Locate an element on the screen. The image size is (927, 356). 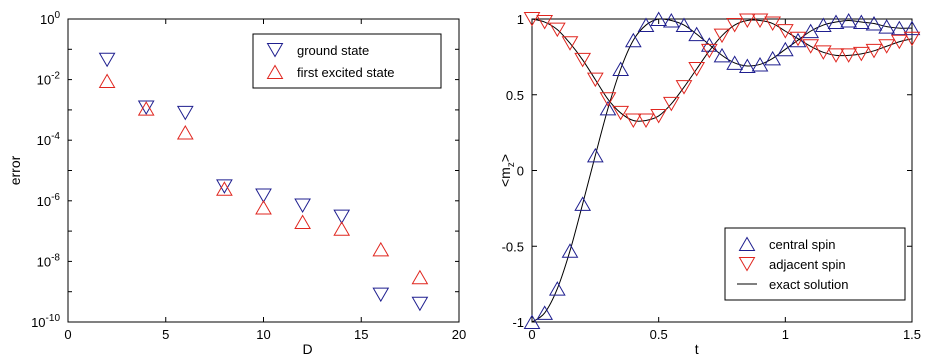
y-tick-label: 0.5 is located at coordinates (515, 95).